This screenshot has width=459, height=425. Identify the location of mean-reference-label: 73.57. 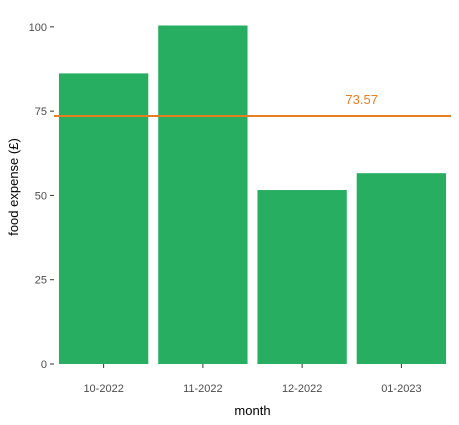
(361, 99).